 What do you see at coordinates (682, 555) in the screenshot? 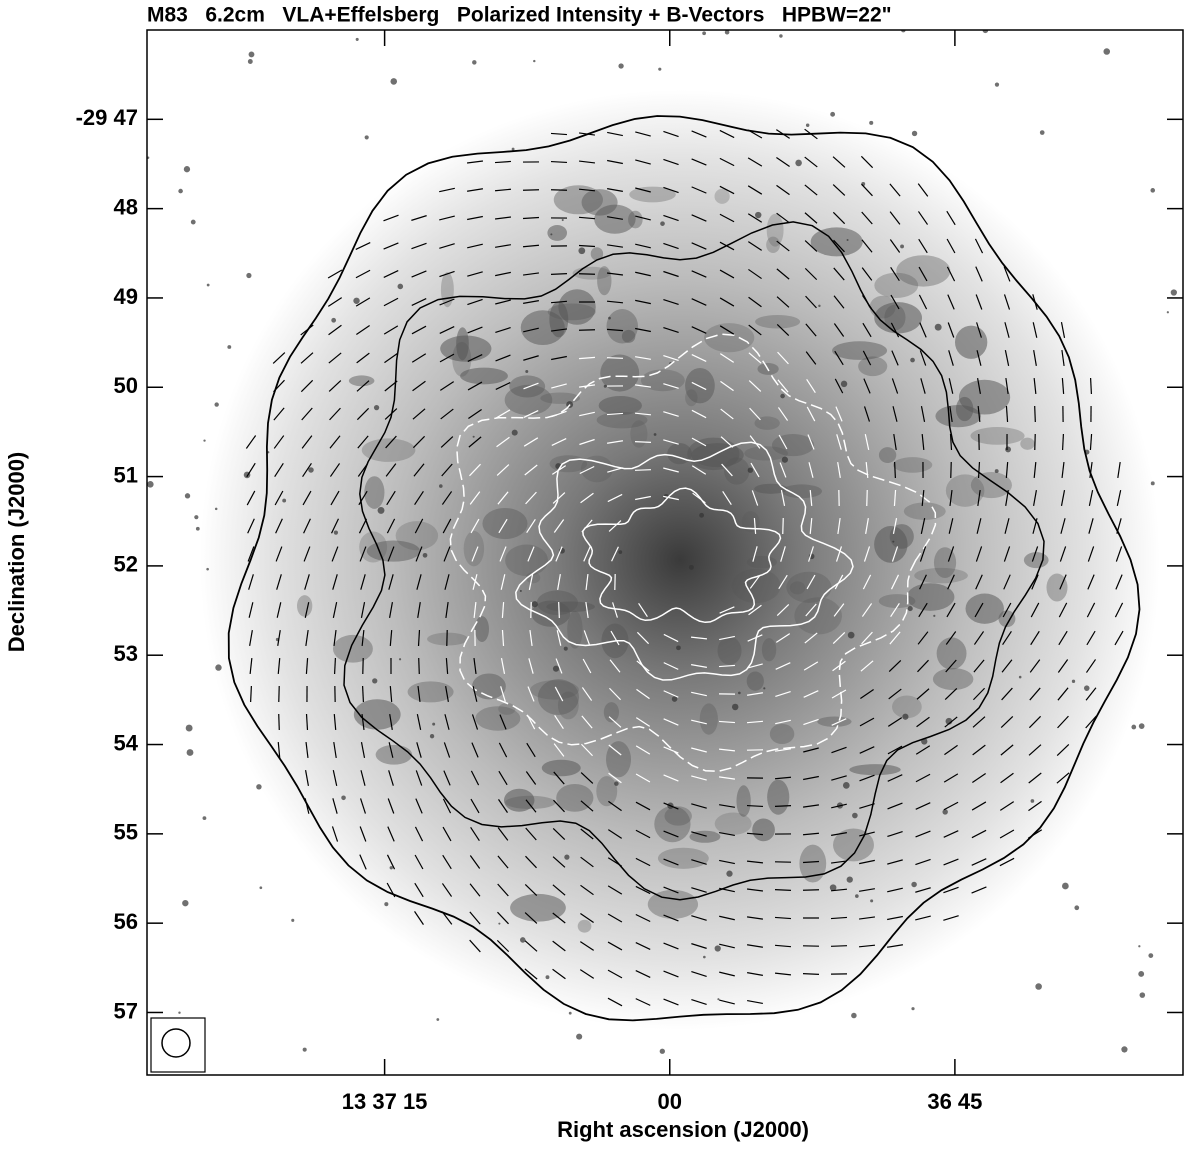
I see `contour` at bounding box center [682, 555].